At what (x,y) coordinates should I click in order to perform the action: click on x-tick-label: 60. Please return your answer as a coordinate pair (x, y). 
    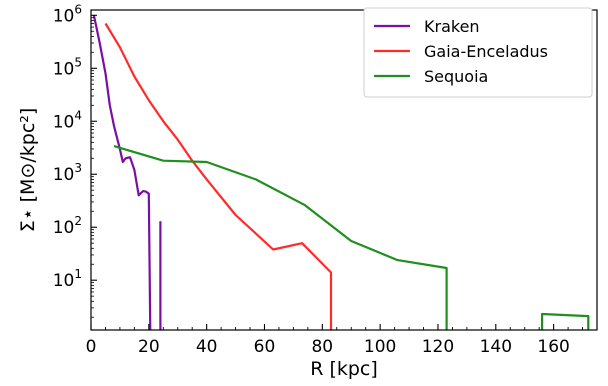
    Looking at the image, I should click on (265, 347).